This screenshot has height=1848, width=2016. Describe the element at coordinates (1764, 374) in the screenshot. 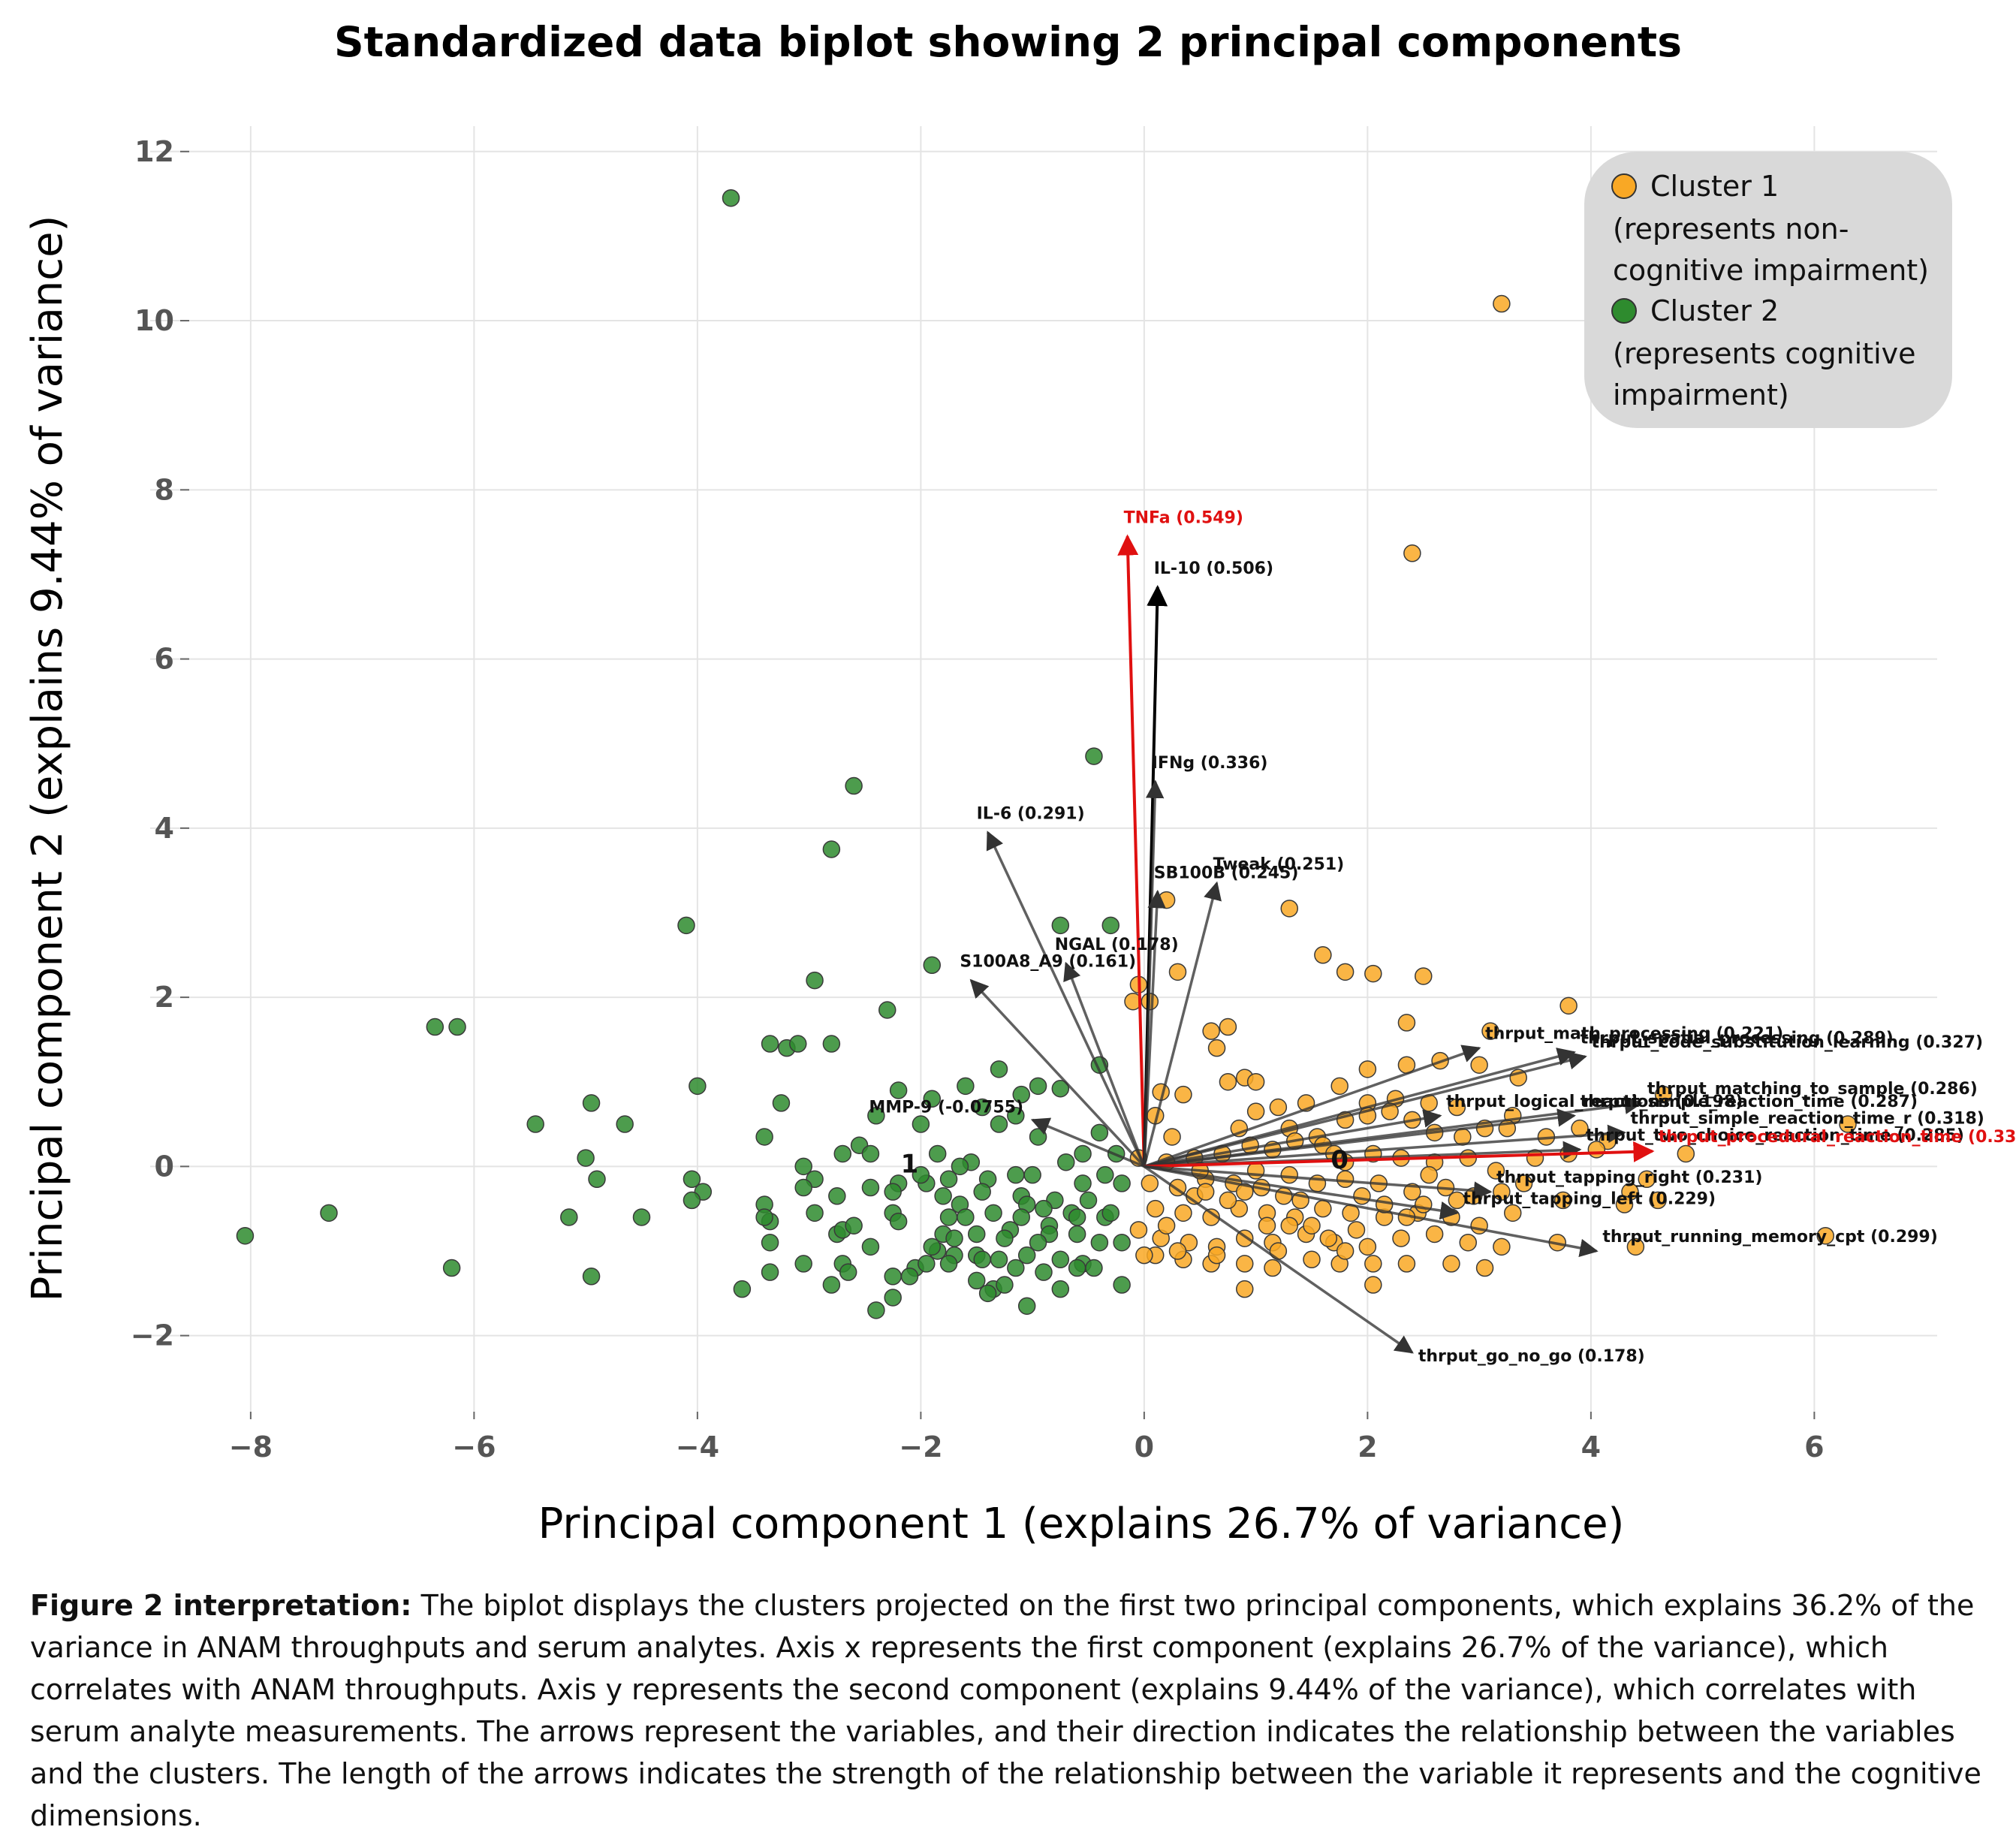

I see `legend-desc-cluster-2: (represents cognitive impairment)` at that location.